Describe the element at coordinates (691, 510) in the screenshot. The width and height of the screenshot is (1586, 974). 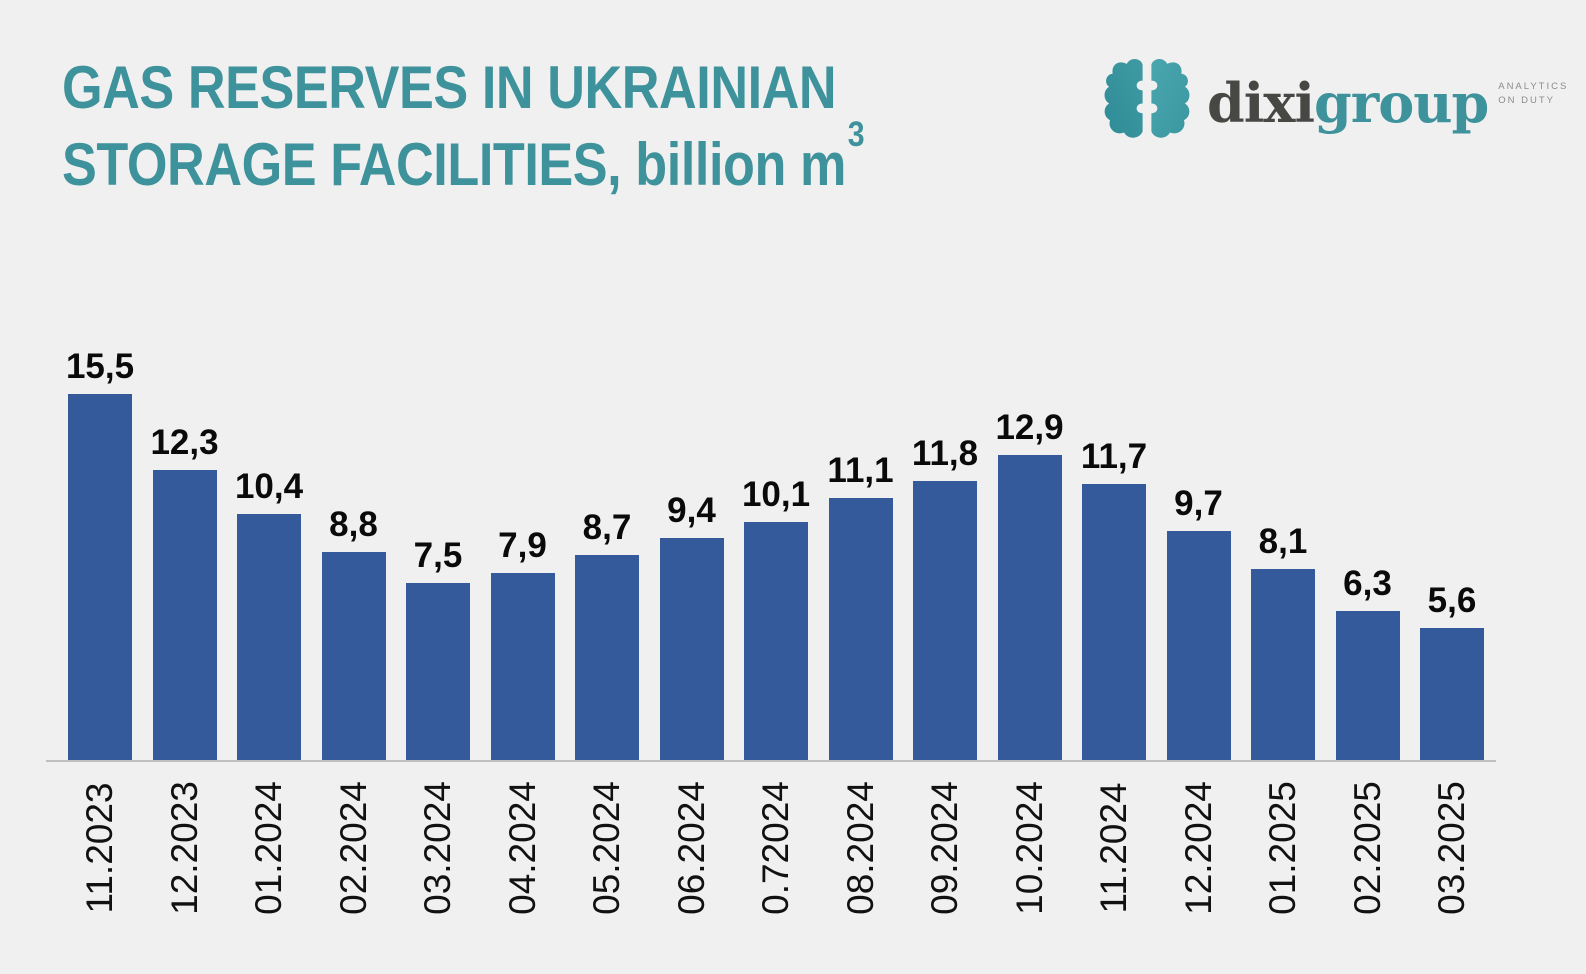
I see `bar-value-label: 9,4` at that location.